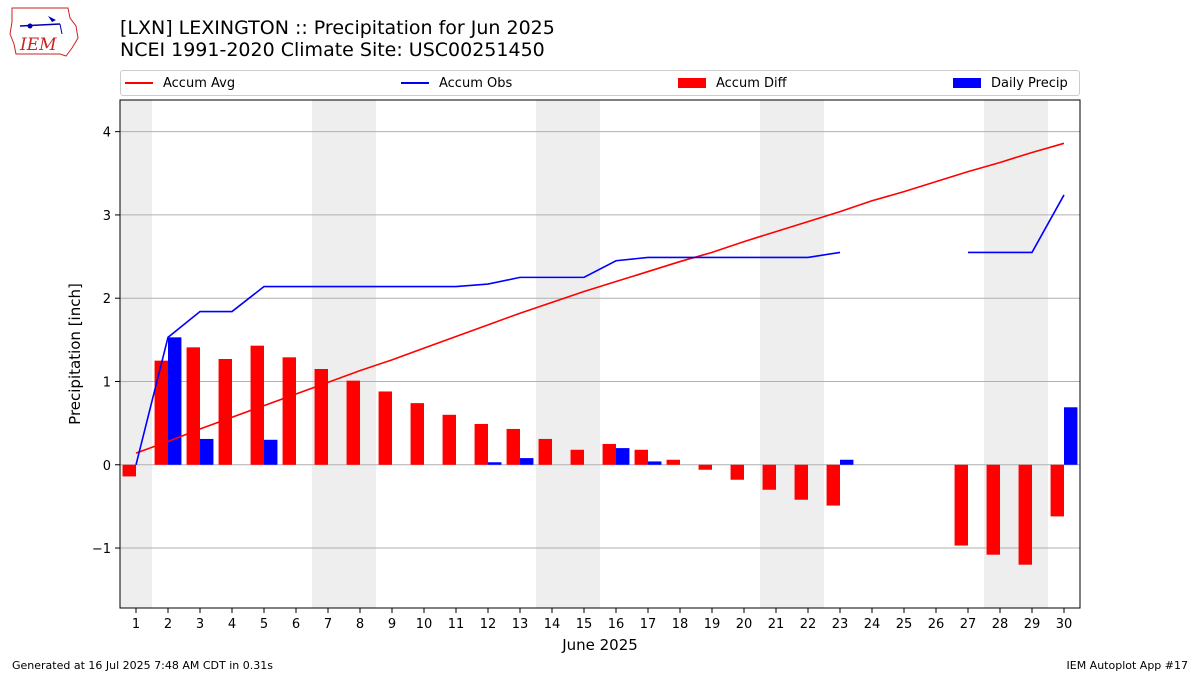 This screenshot has height=675, width=1200. What do you see at coordinates (808, 624) in the screenshot?
I see `x-tick-label: 22` at bounding box center [808, 624].